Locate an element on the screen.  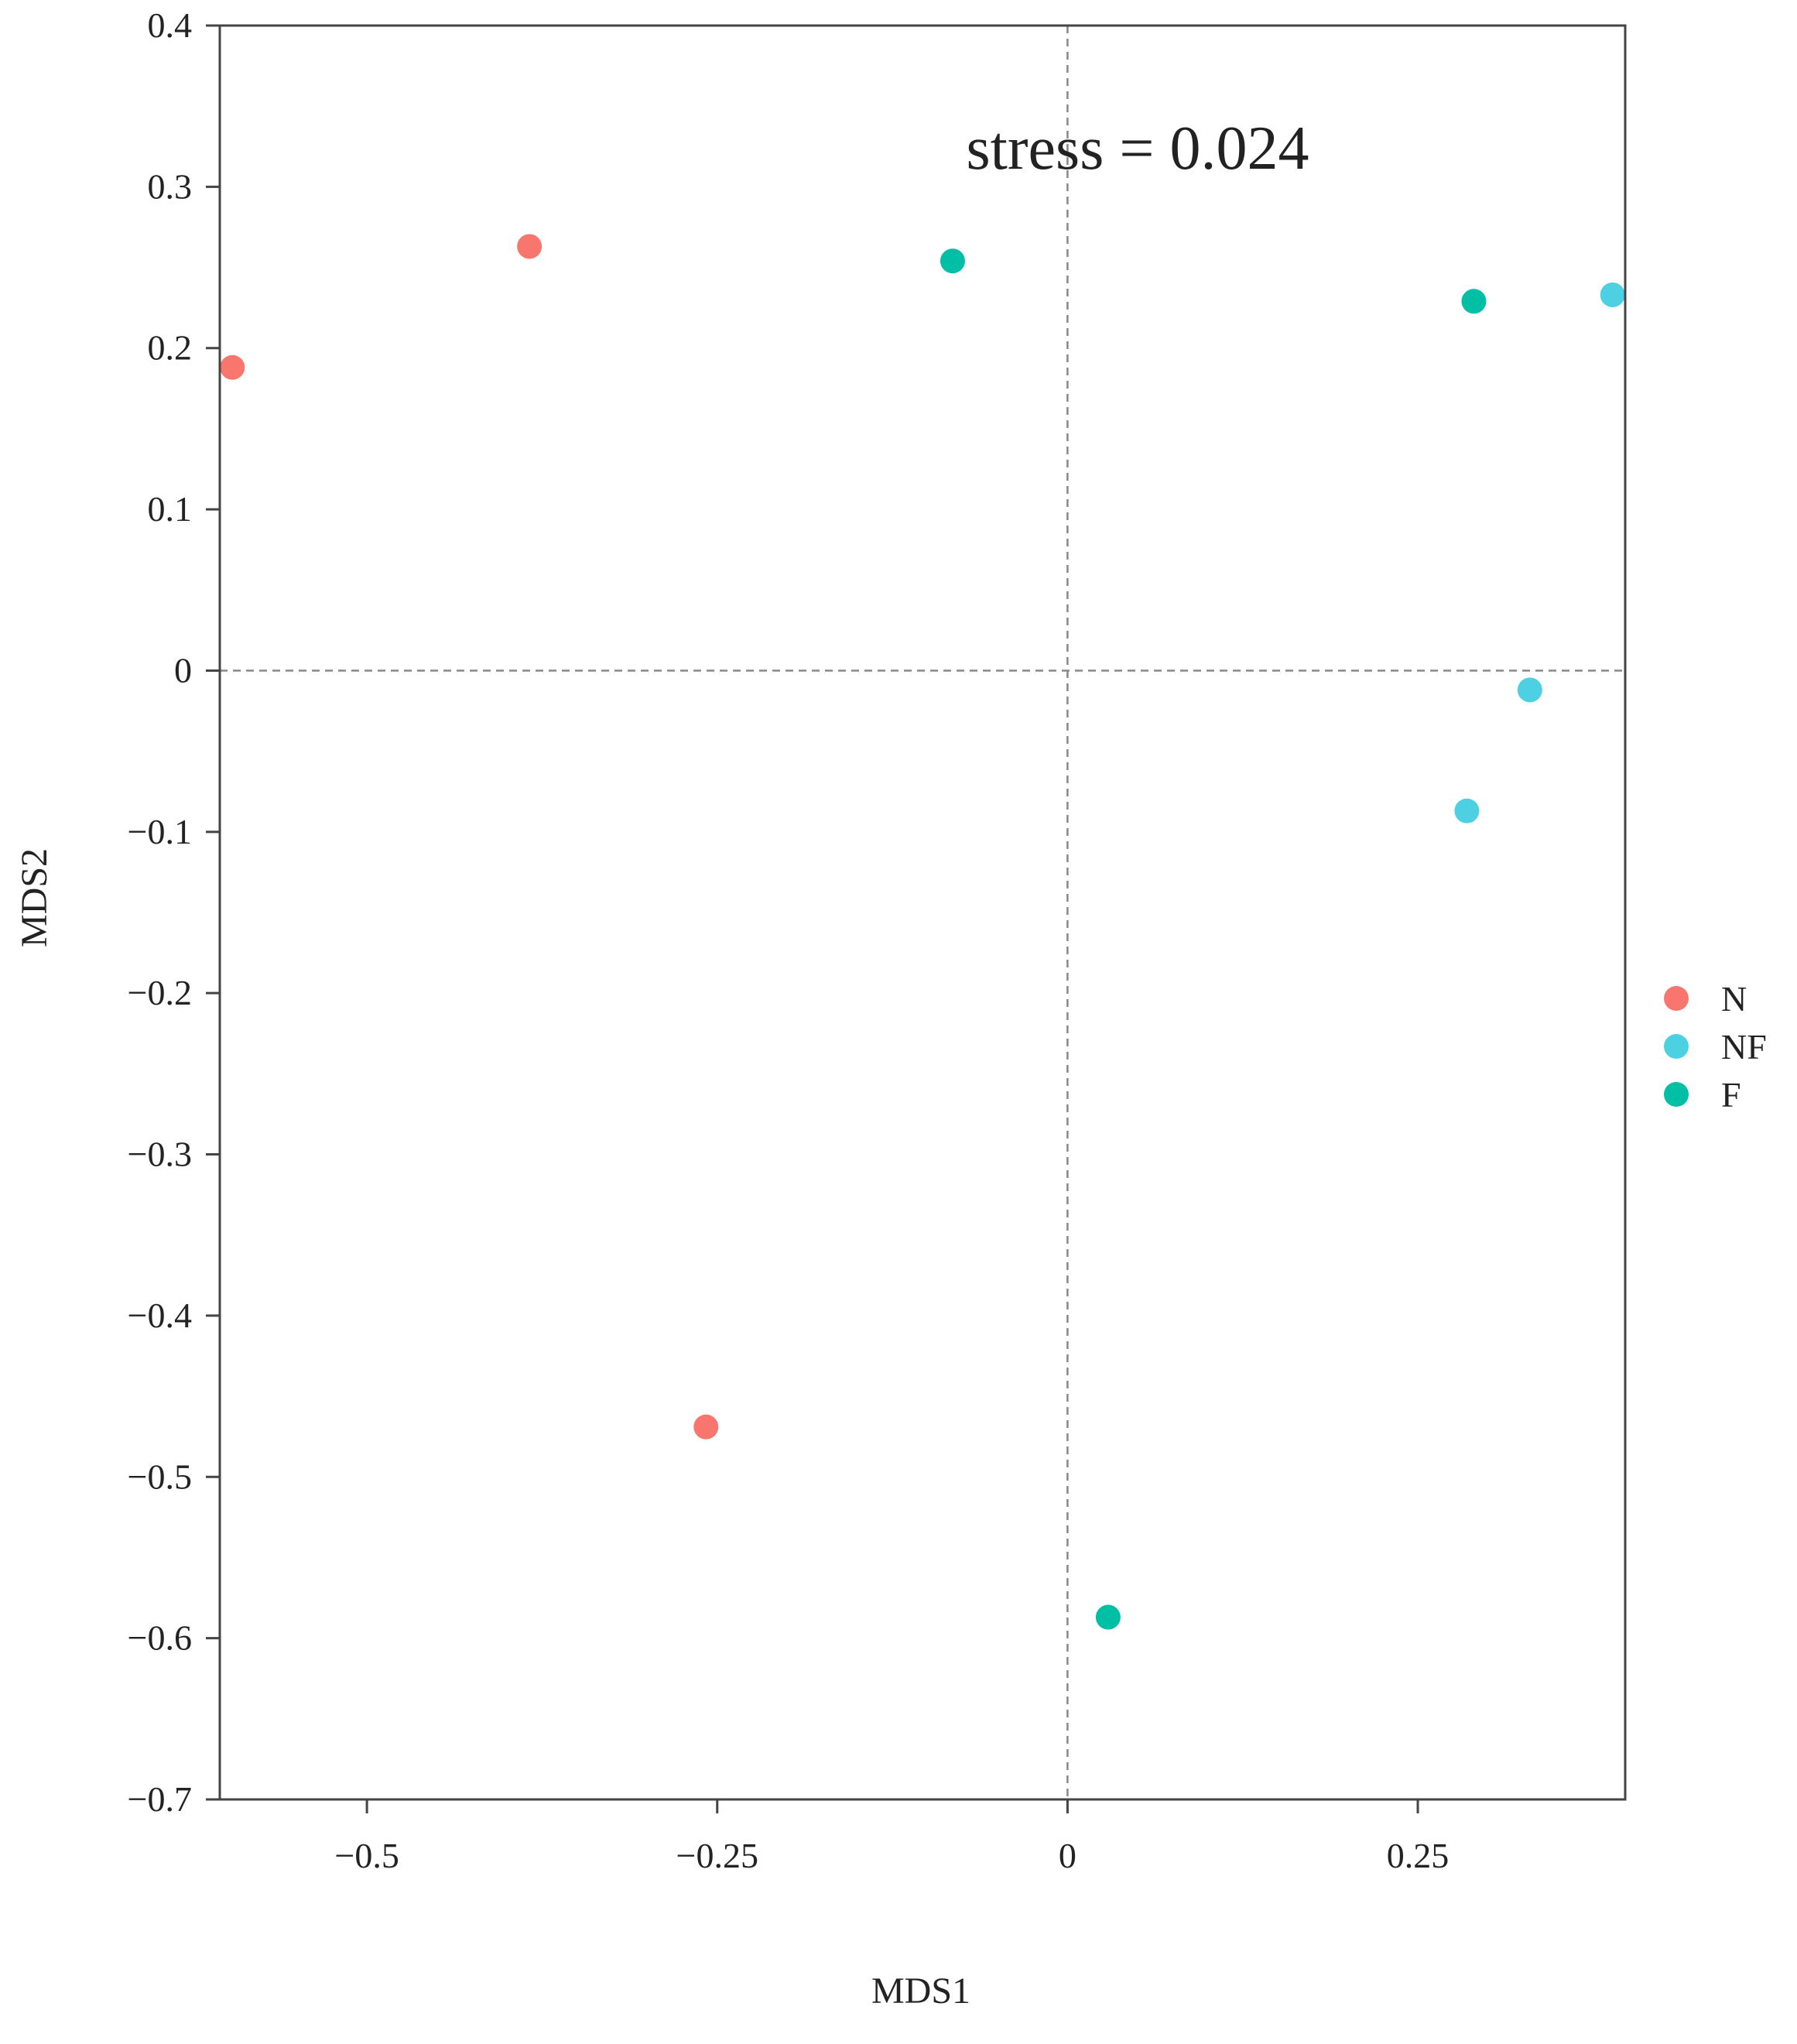
y-tick-label: 0.2 is located at coordinates (170, 348).